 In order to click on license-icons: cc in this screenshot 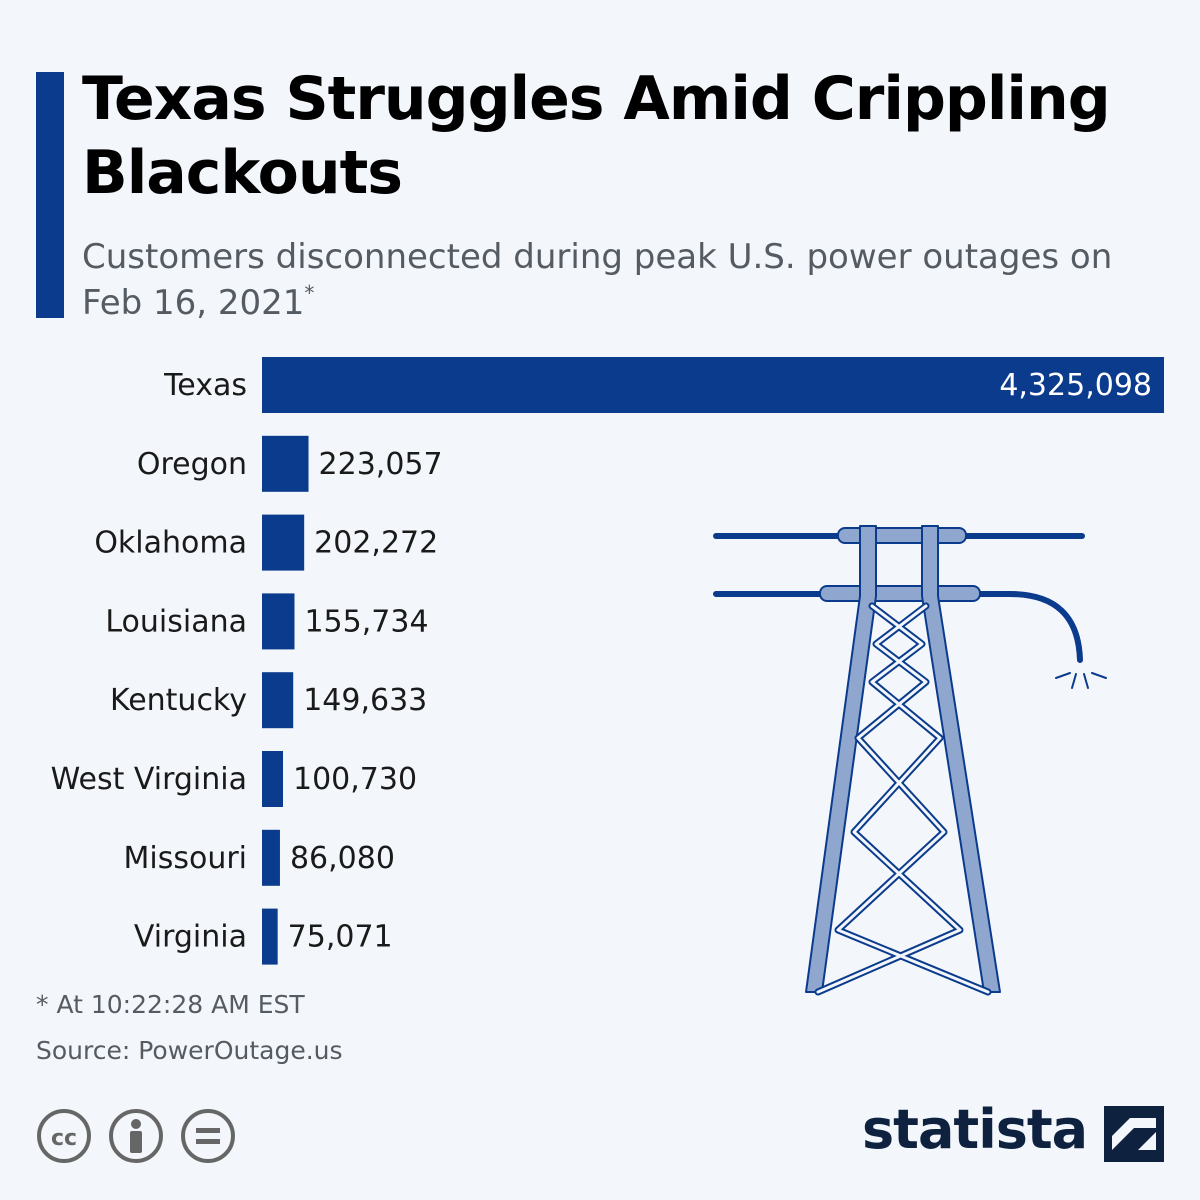, I will do `click(141, 1136)`.